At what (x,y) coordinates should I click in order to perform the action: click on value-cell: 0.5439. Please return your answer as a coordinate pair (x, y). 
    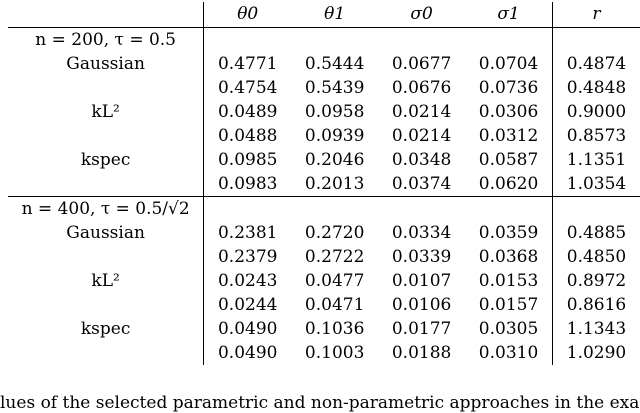
    Looking at the image, I should click on (334, 88).